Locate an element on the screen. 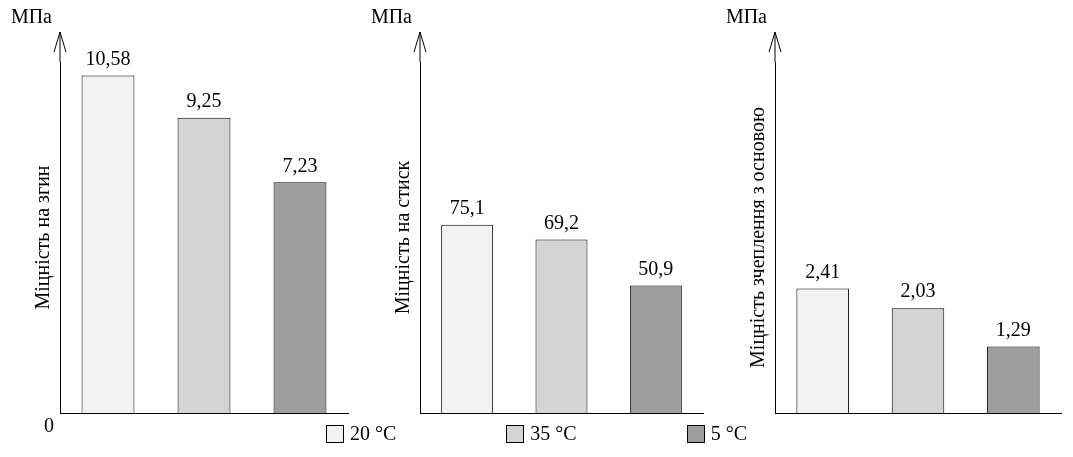 Image resolution: width=1073 pixels, height=457 pixels. text: 0 is located at coordinates (49, 425).